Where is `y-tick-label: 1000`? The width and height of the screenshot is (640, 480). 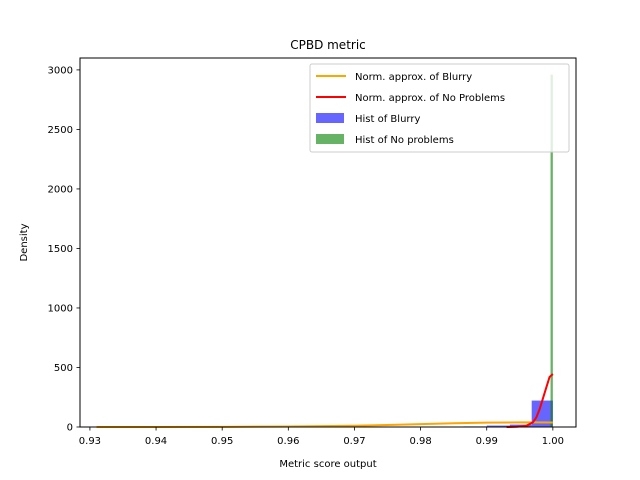
y-tick-label: 1000 is located at coordinates (60, 308).